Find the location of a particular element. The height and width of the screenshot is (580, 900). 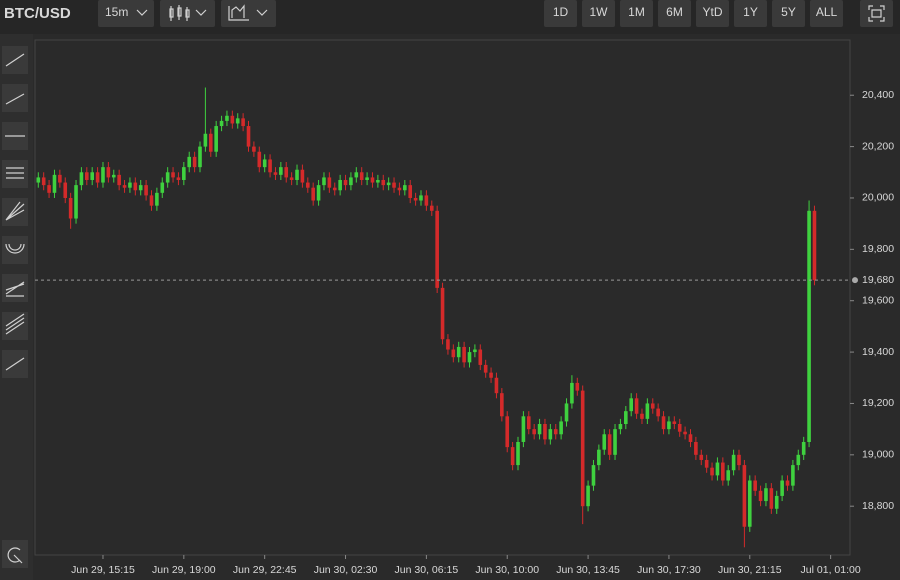

range-button: 5Y is located at coordinates (788, 13).